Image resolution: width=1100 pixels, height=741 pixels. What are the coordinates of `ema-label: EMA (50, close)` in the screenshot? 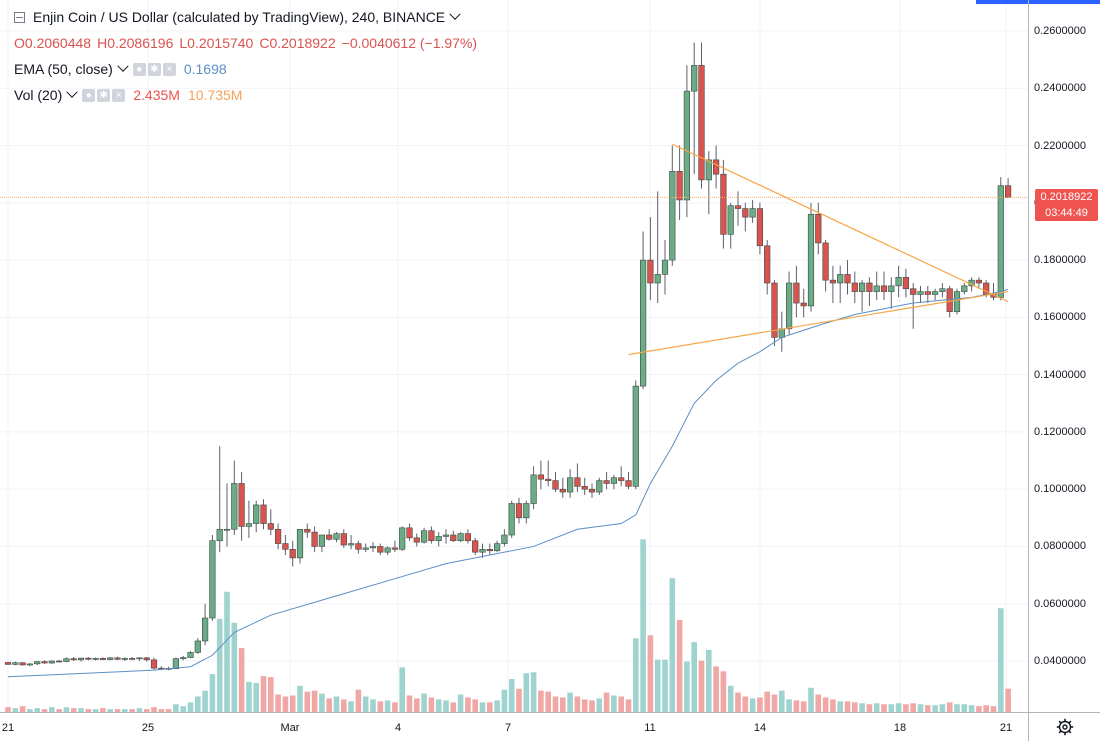 It's located at (63, 69).